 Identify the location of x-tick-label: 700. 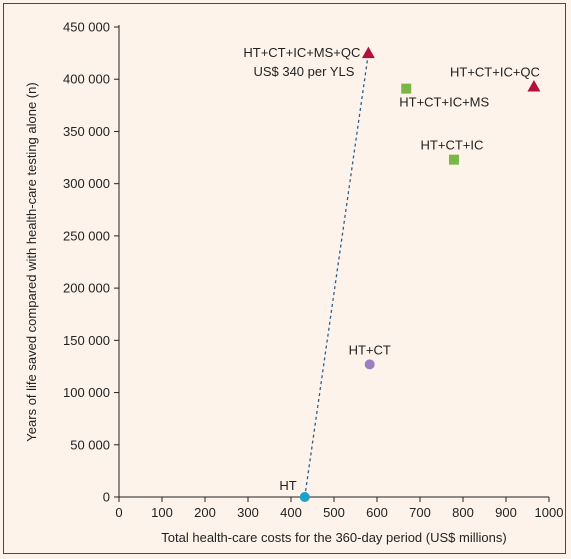
(420, 512).